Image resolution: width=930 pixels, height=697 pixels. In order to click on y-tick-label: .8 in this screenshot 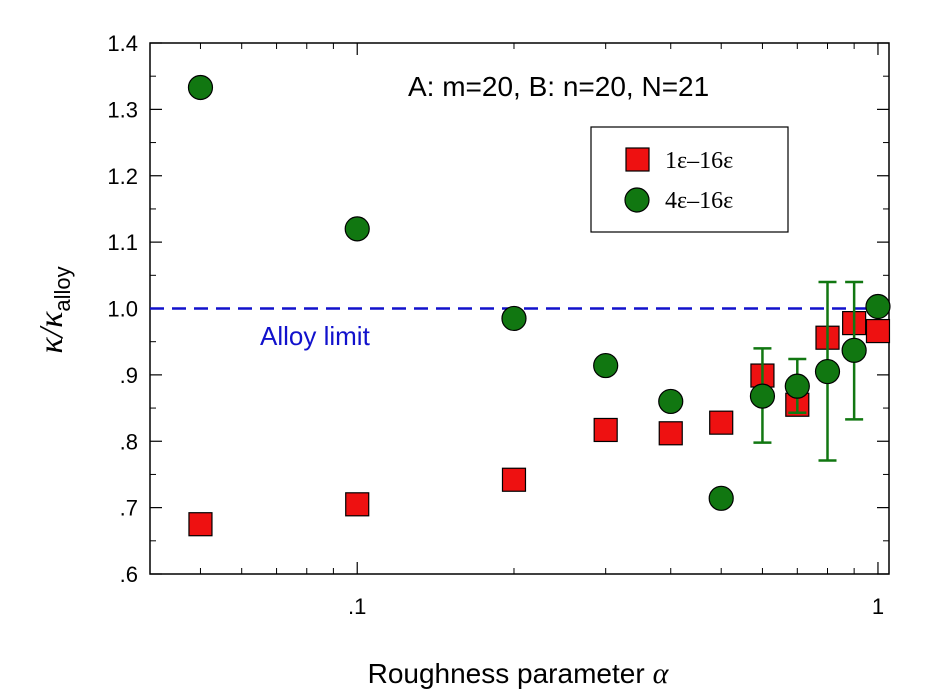, I will do `click(129, 441)`.